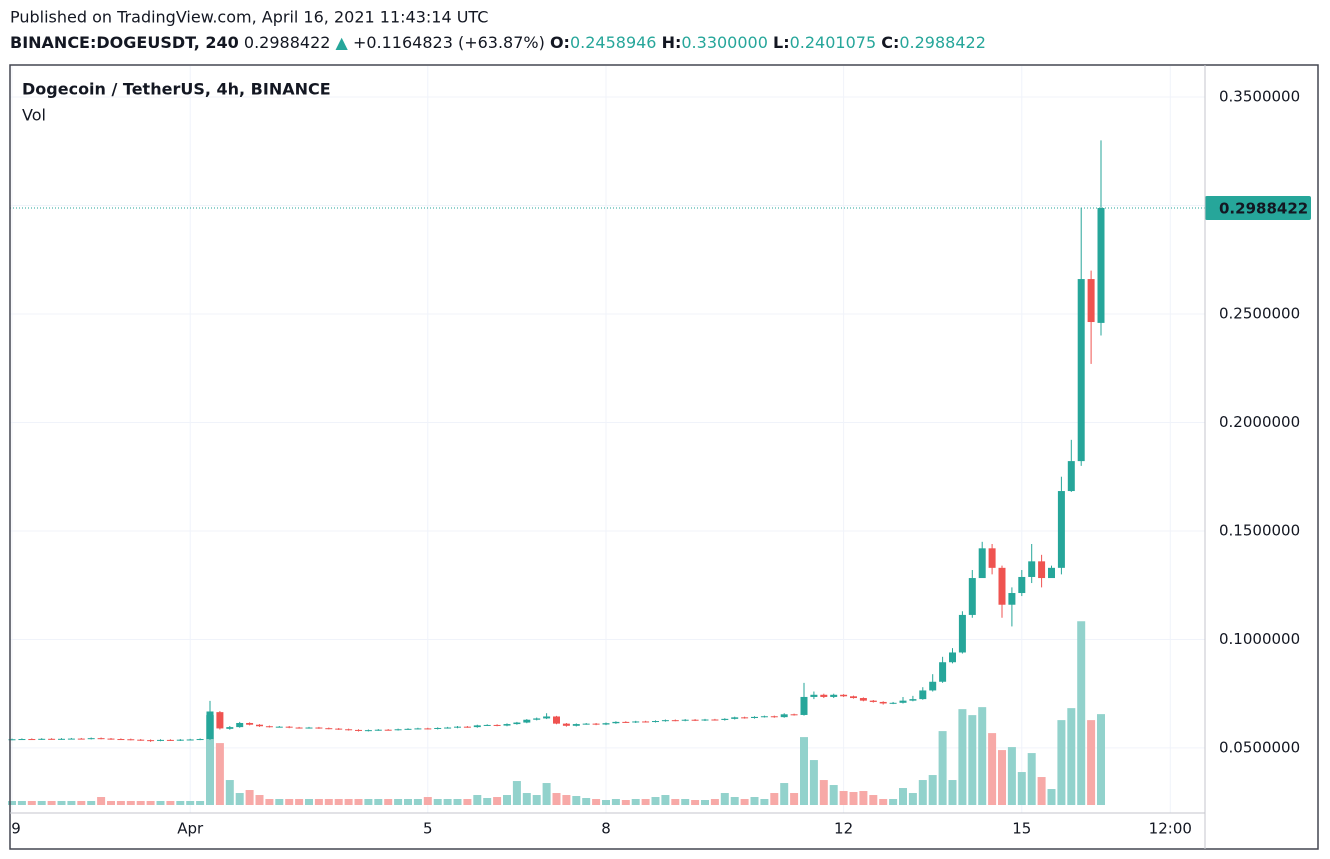  What do you see at coordinates (176, 89) in the screenshot?
I see `chart-title: Dogecoin / TetherUS, 4h, BINANCE` at bounding box center [176, 89].